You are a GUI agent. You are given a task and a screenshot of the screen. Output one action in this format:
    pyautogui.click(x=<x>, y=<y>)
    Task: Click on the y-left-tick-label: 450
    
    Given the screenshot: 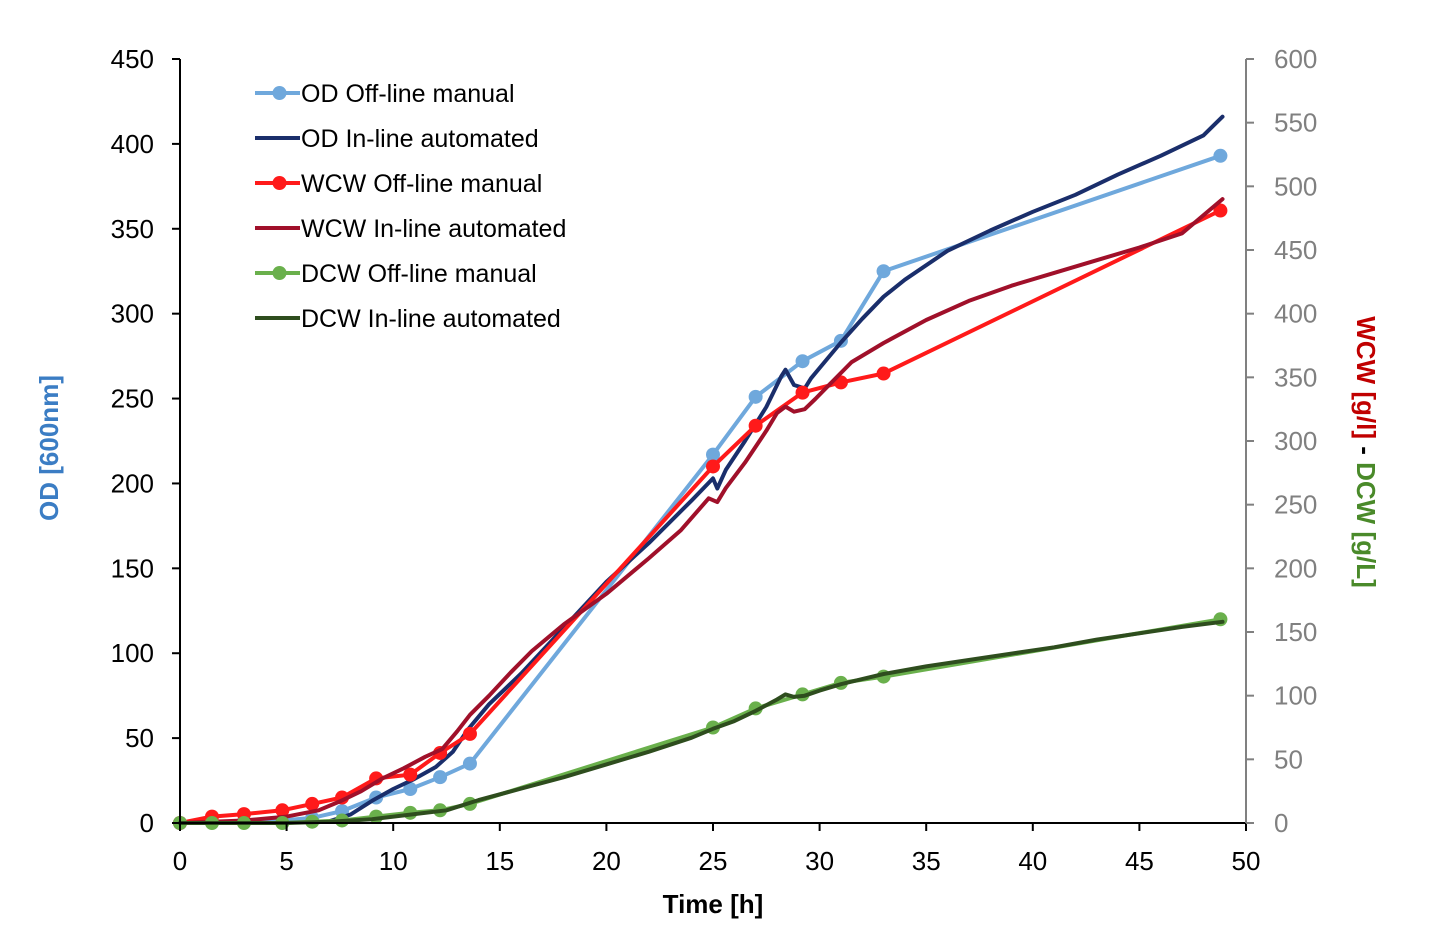 What is the action you would take?
    pyautogui.click(x=132, y=59)
    